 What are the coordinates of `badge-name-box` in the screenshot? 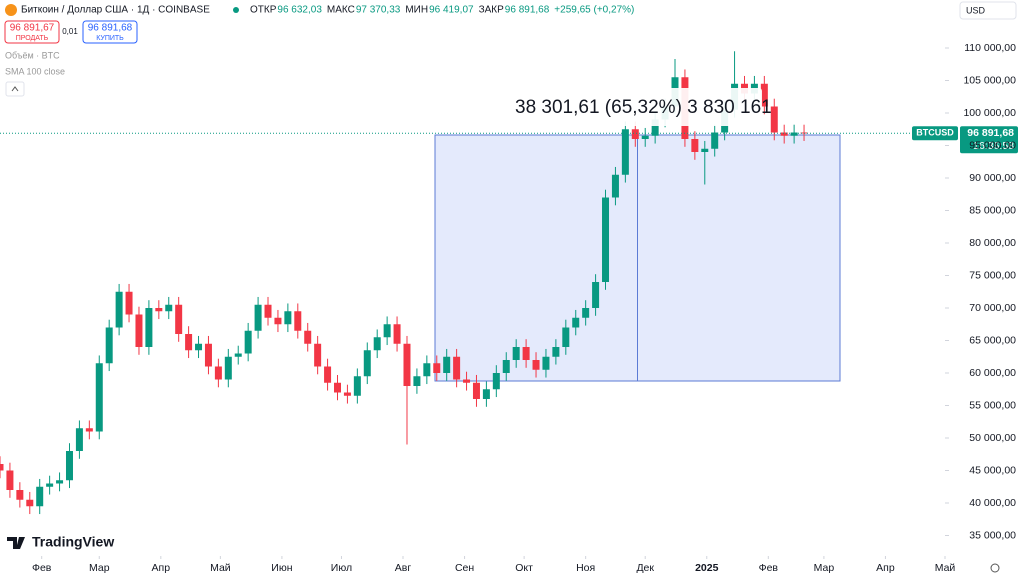 It's located at (935, 133).